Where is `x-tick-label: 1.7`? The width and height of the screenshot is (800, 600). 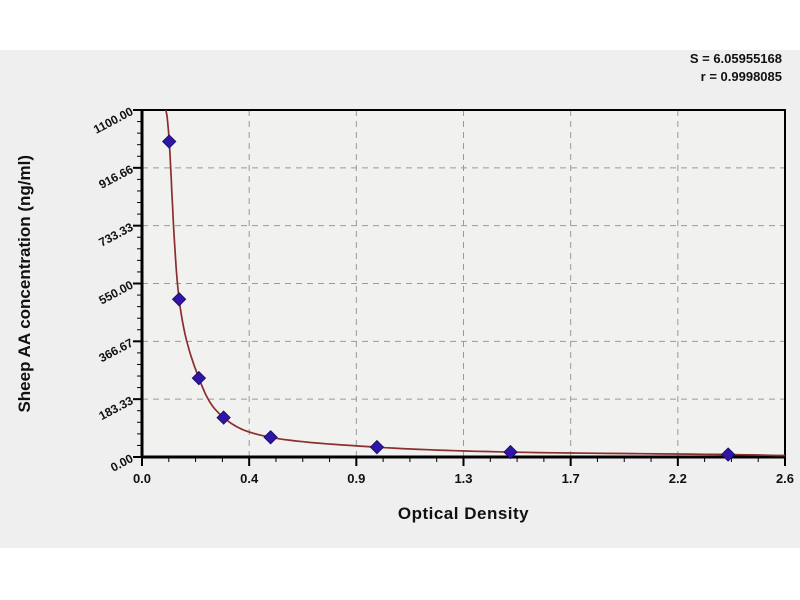 x-tick-label: 1.7 is located at coordinates (571, 478).